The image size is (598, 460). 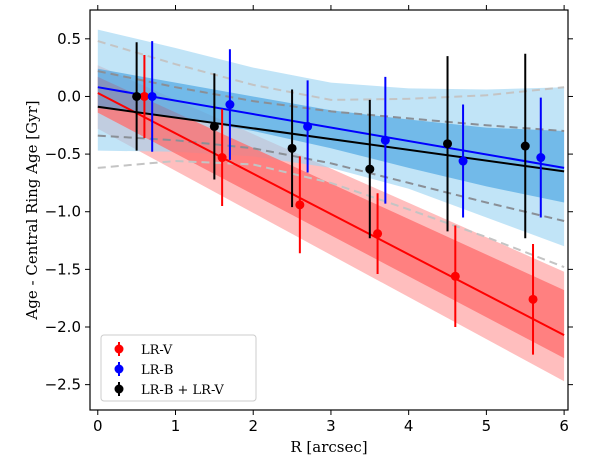 I want to click on legend-entry-lr-b: LR-B, so click(x=143, y=370).